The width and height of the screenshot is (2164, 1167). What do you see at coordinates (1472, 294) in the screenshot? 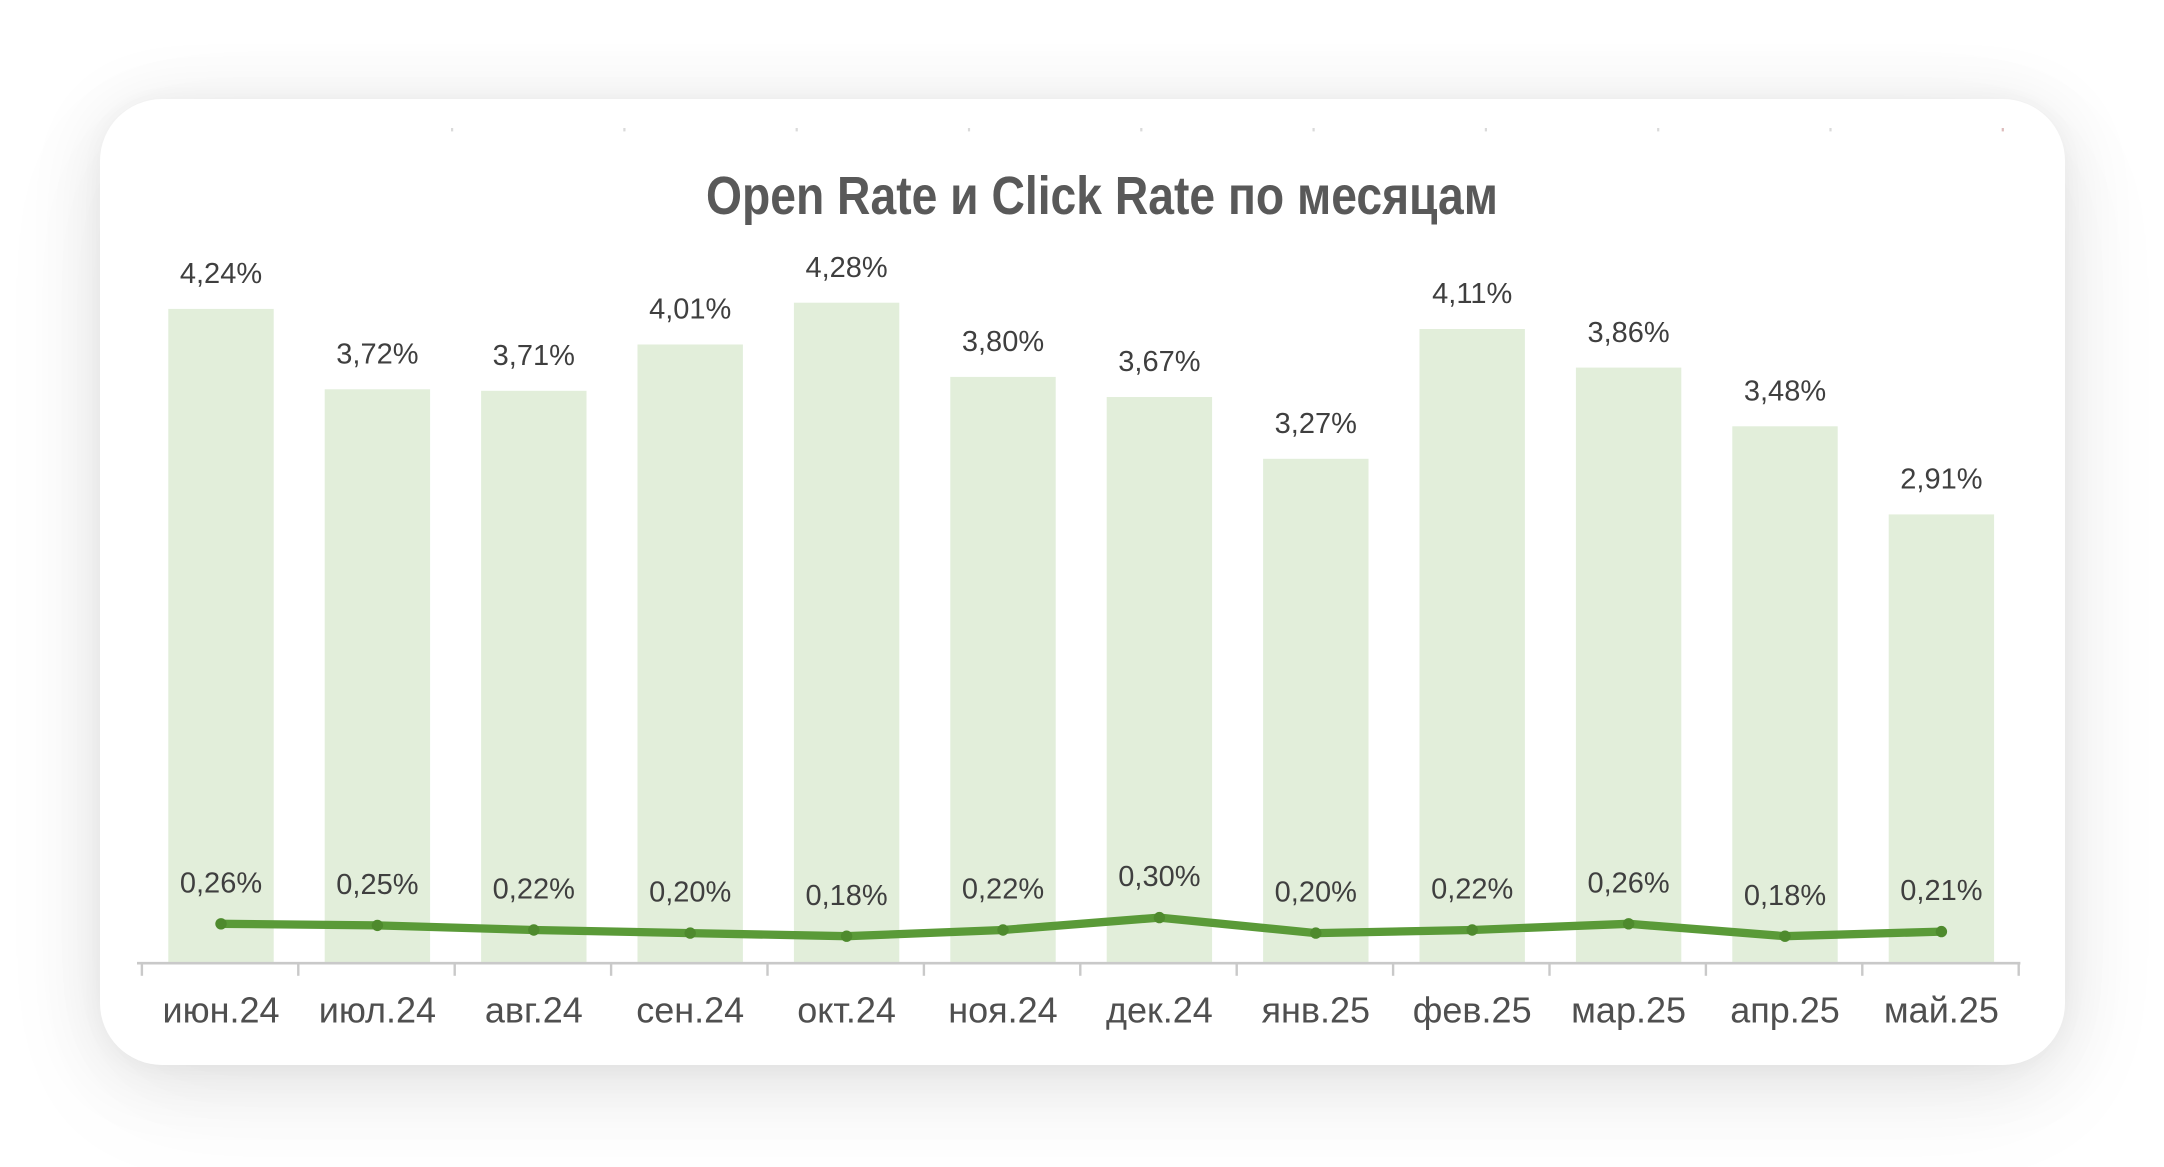
I see `svg-text: 4,11%` at bounding box center [1472, 294].